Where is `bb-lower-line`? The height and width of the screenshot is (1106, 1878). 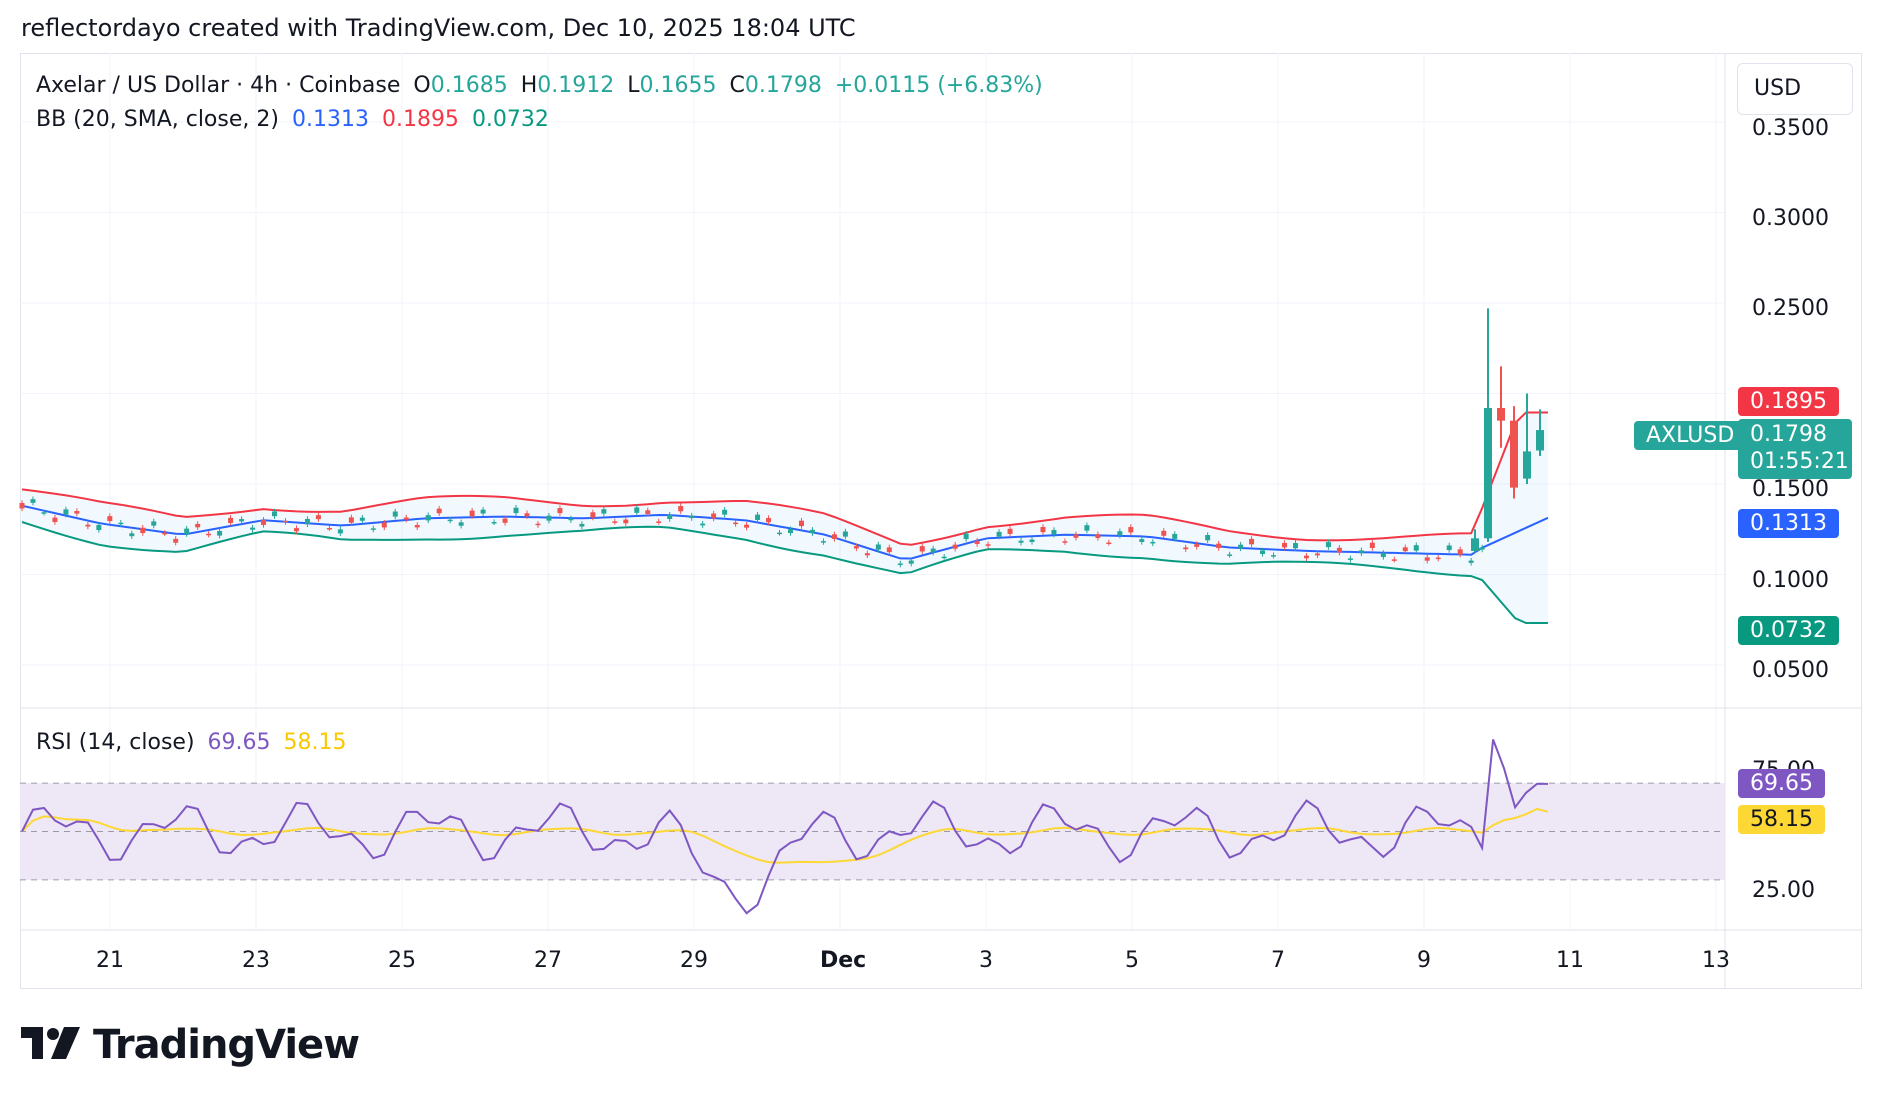 bb-lower-line is located at coordinates (784, 572).